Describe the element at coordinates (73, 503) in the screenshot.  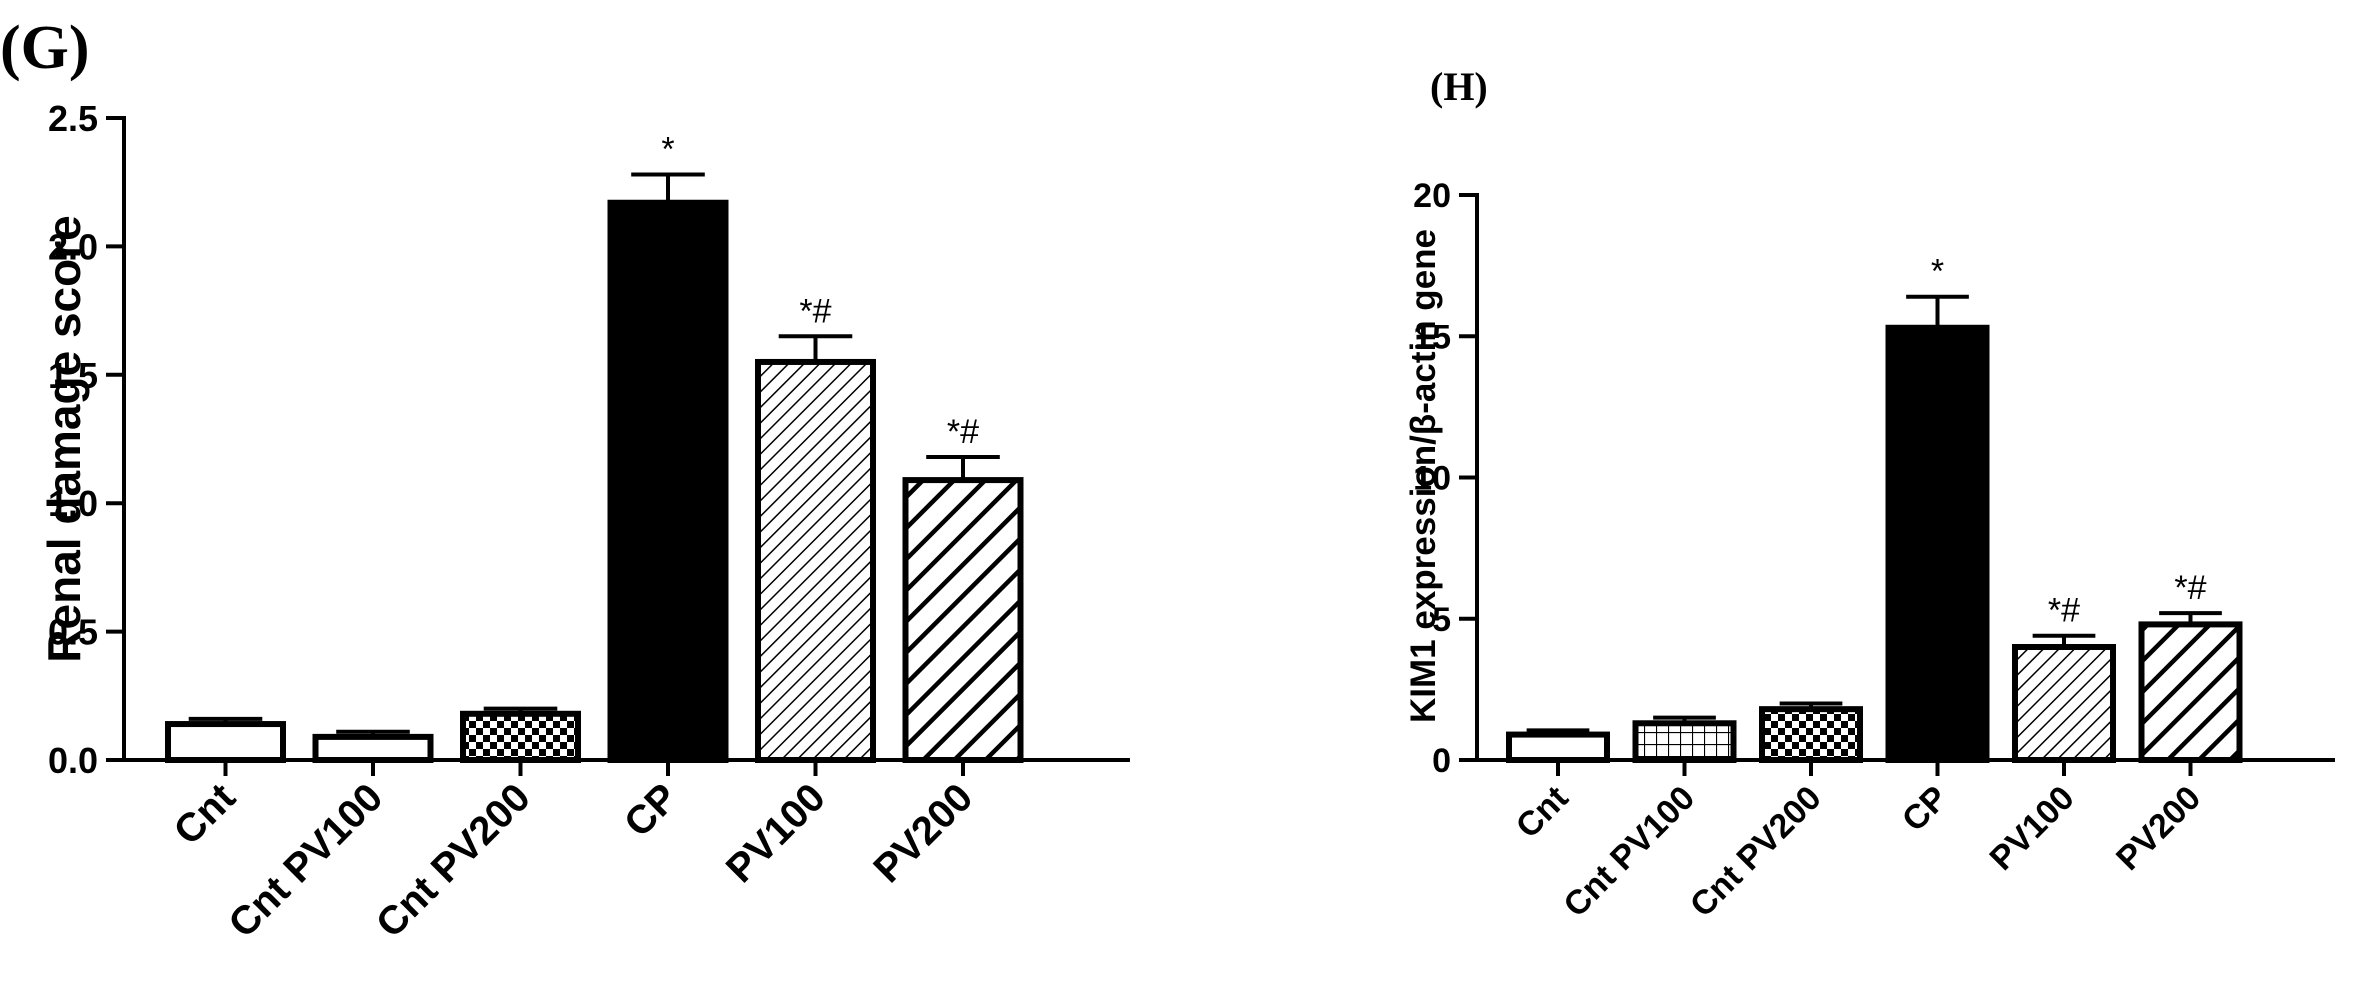
I see `y-tick-label: 1.0` at that location.